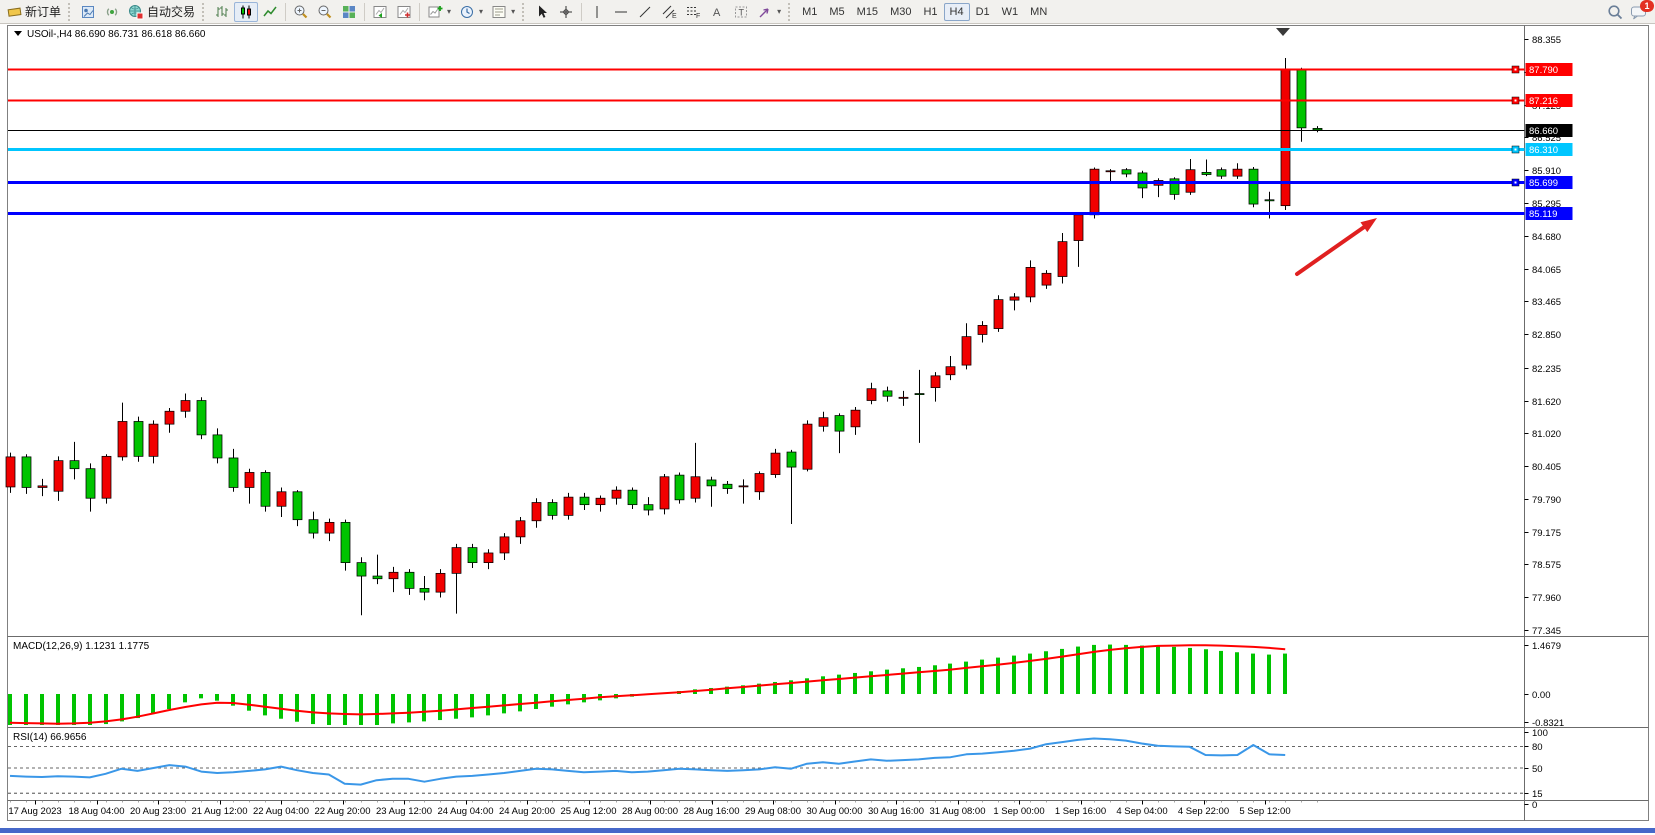  What do you see at coordinates (222, 12) in the screenshot?
I see `bar-chart-type-button` at bounding box center [222, 12].